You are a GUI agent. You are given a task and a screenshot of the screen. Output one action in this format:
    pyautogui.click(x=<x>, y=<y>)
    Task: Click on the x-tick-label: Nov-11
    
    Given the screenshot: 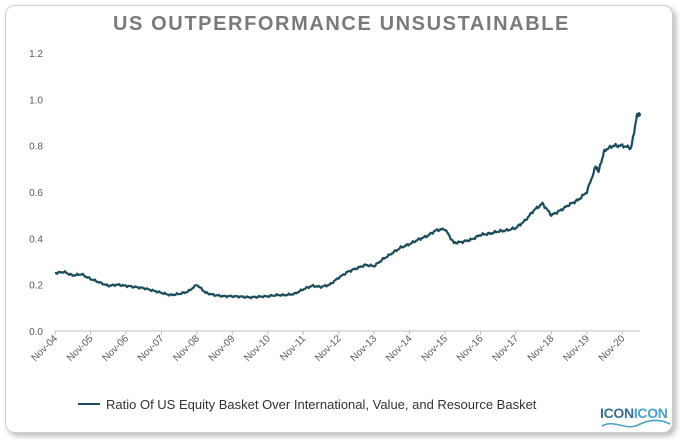 What is the action you would take?
    pyautogui.click(x=293, y=348)
    